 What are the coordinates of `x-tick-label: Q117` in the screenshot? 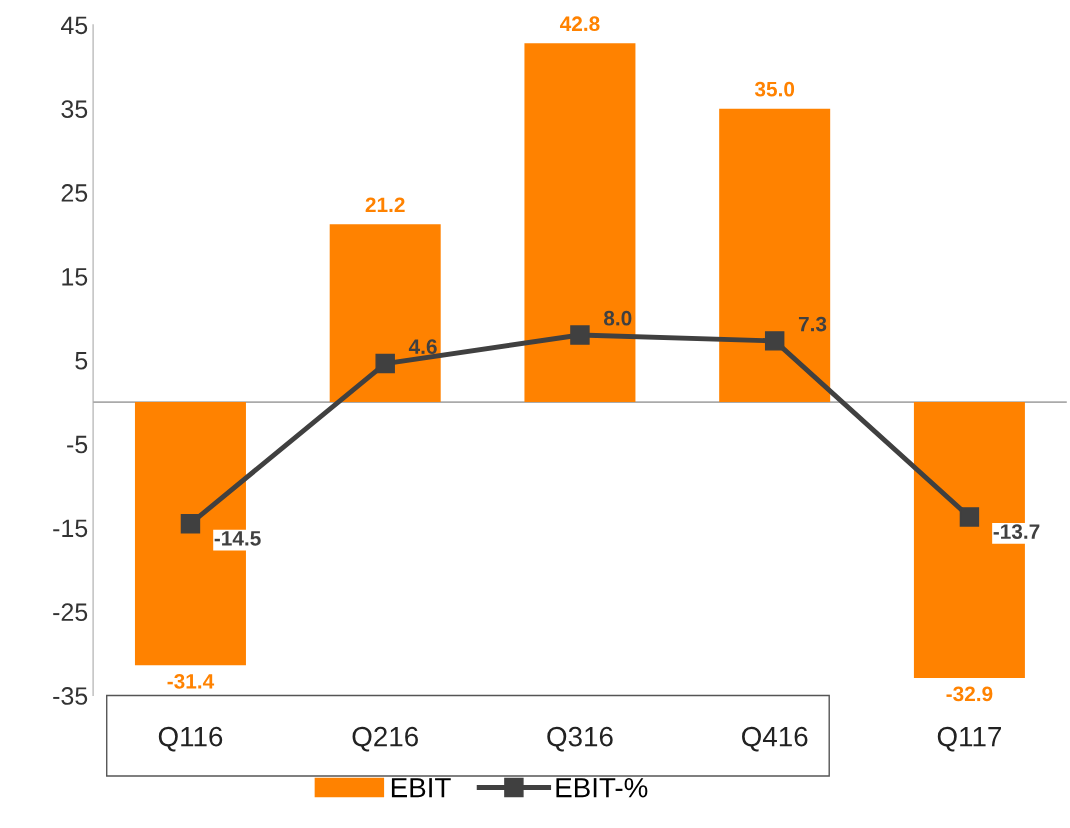 It's located at (969, 739).